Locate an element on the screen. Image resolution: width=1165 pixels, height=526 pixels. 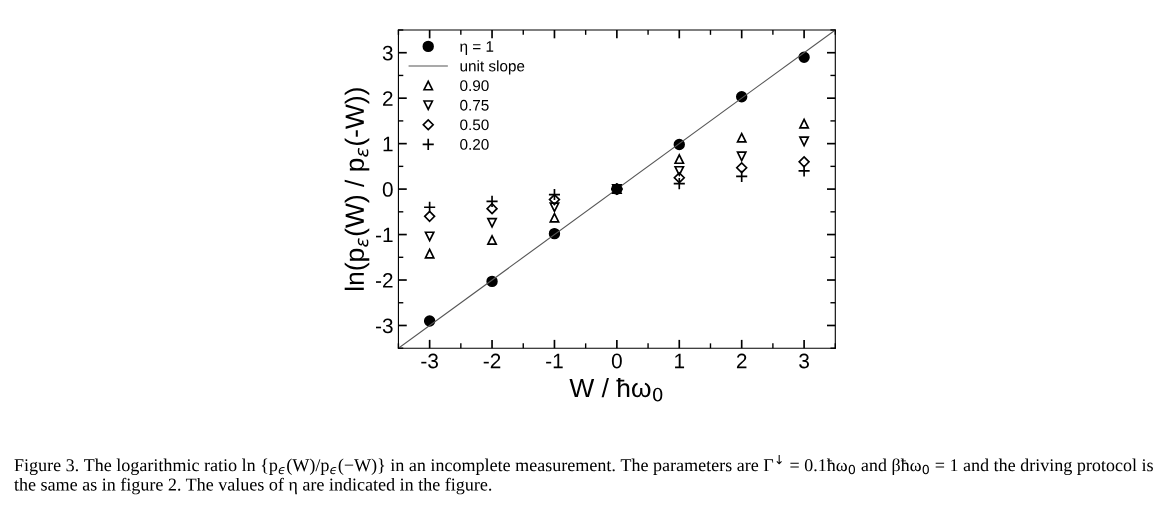
y-tick-label: -2 is located at coordinates (384, 280).